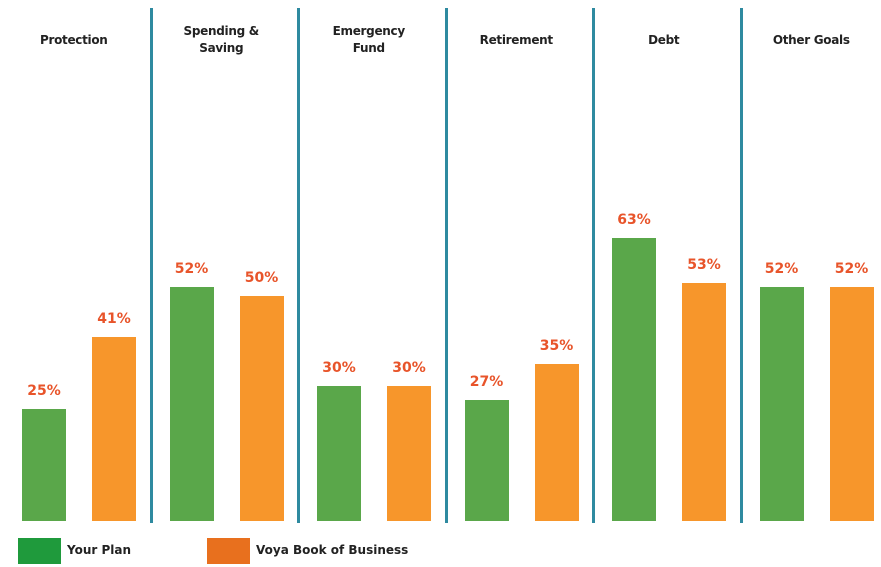 The height and width of the screenshot is (567, 881). What do you see at coordinates (369, 39) in the screenshot?
I see `category-label: Emergency Fund` at bounding box center [369, 39].